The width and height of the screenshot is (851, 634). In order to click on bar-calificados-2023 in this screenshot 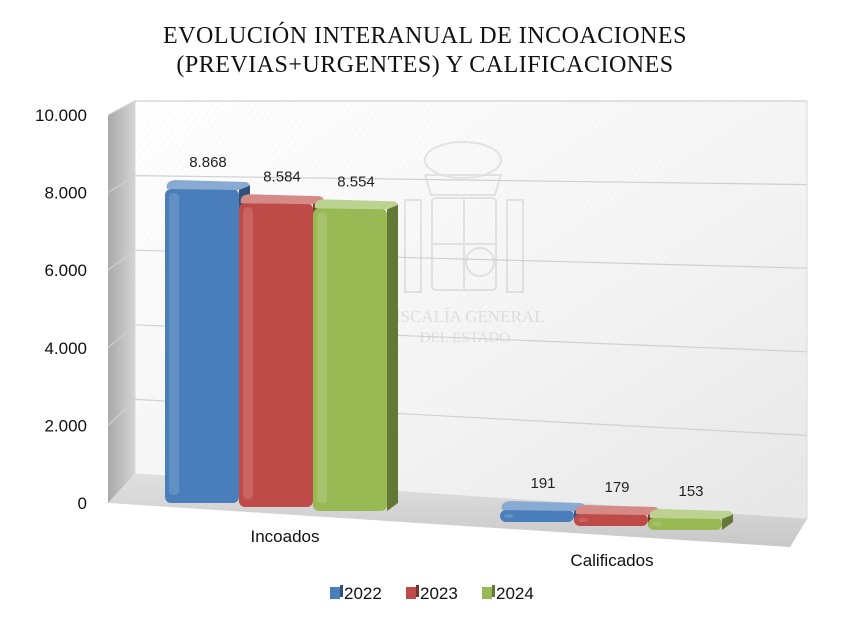, I will do `click(616, 515)`.